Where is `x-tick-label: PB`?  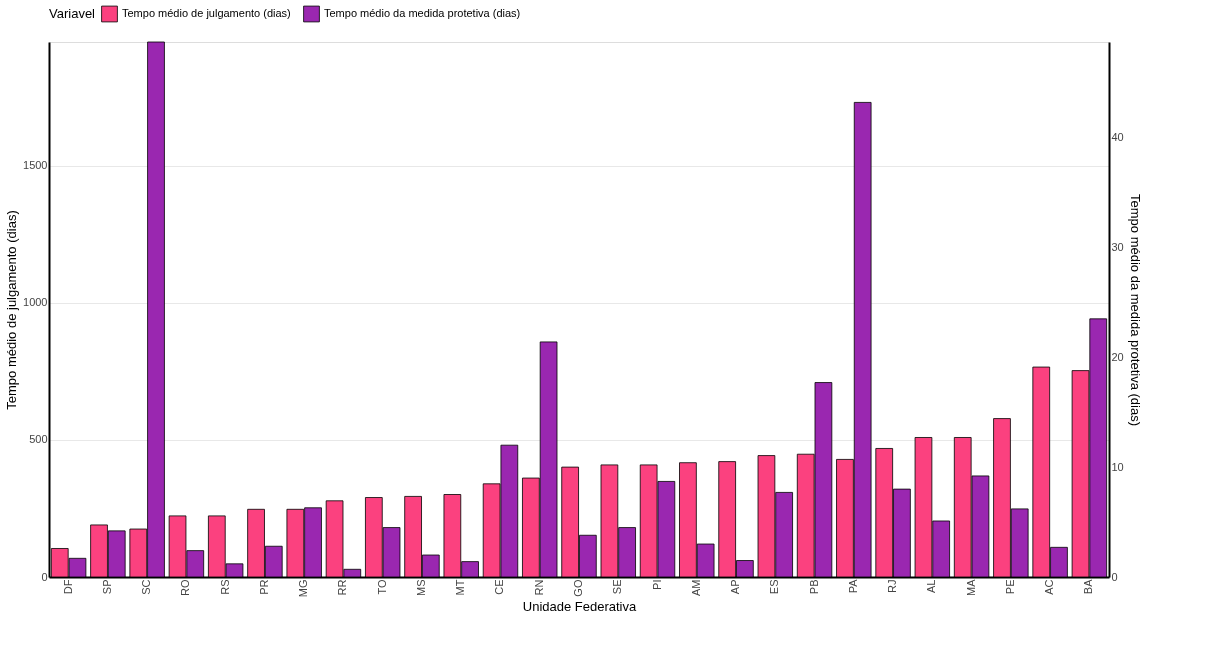
x-tick-label: PB is located at coordinates (813, 587).